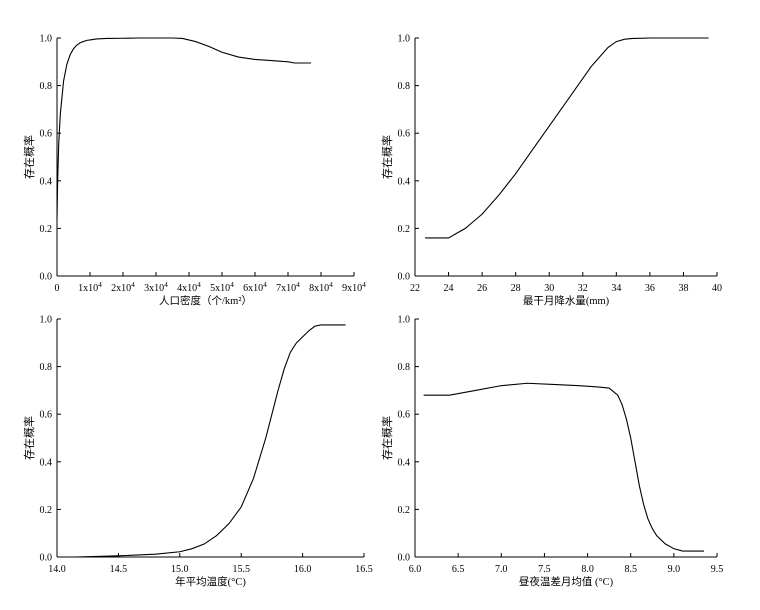  What do you see at coordinates (566, 300) in the screenshot?
I see `x-axis-title: 最干月降水量(mm)` at bounding box center [566, 300].